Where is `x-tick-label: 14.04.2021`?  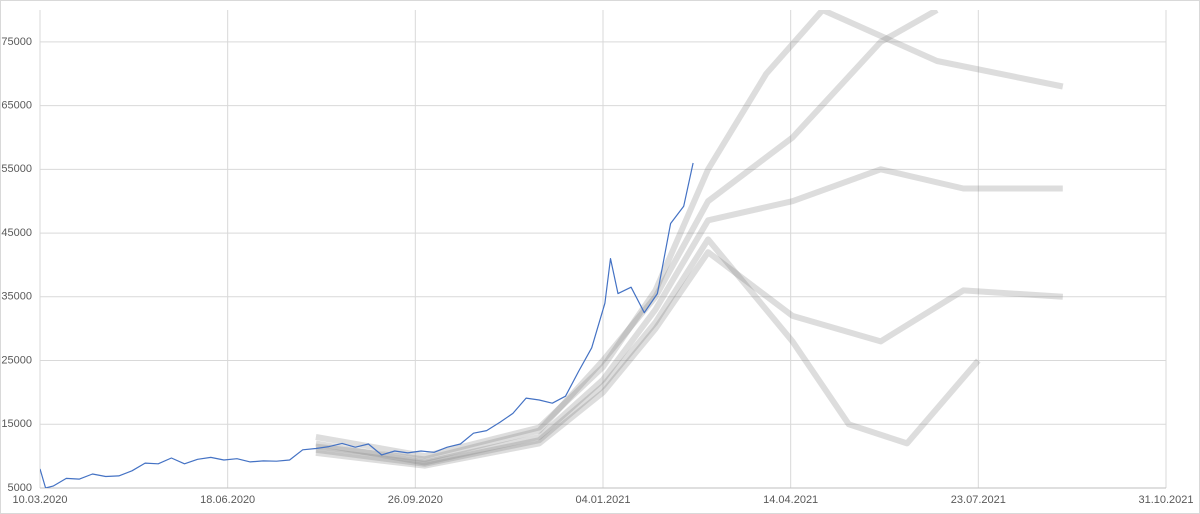
x-tick-label: 14.04.2021 is located at coordinates (790, 500).